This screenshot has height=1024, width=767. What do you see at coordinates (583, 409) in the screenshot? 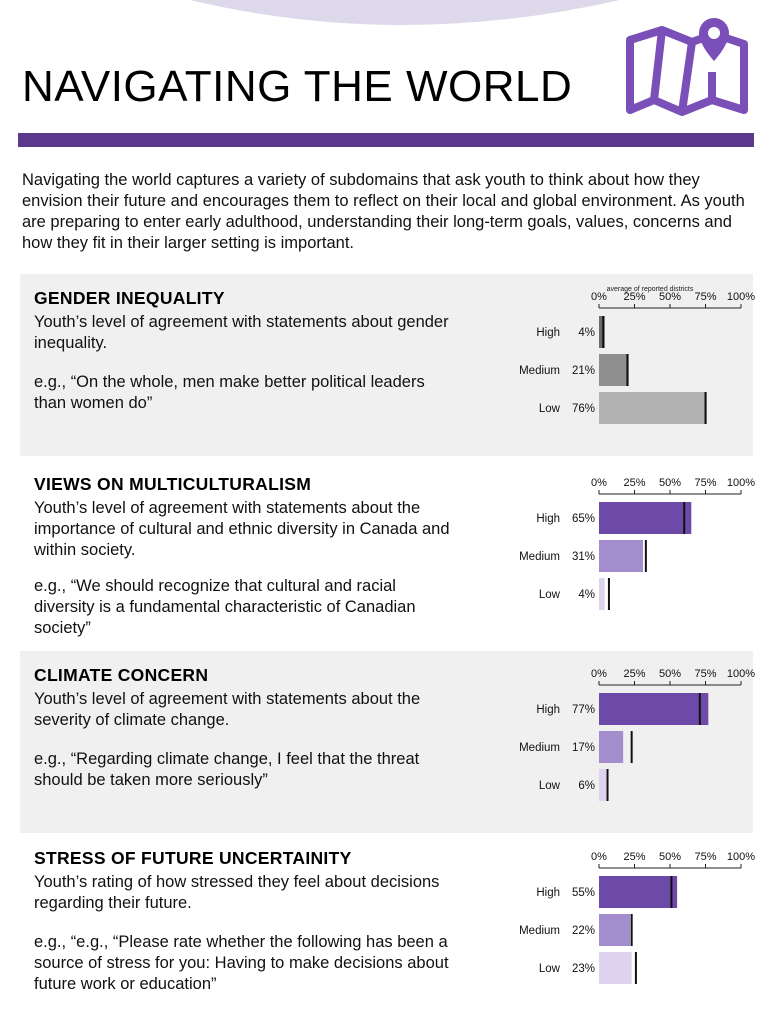
I see `data-label: 76%` at bounding box center [583, 409].